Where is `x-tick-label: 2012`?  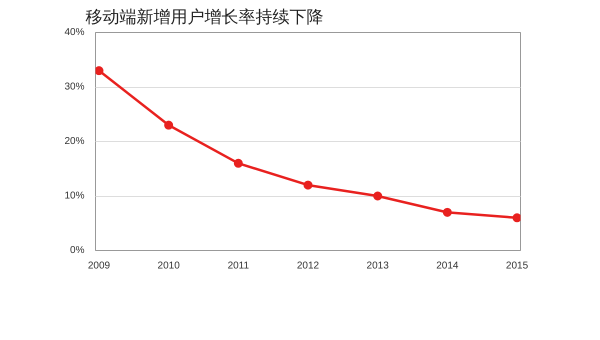
x-tick-label: 2012 is located at coordinates (308, 266).